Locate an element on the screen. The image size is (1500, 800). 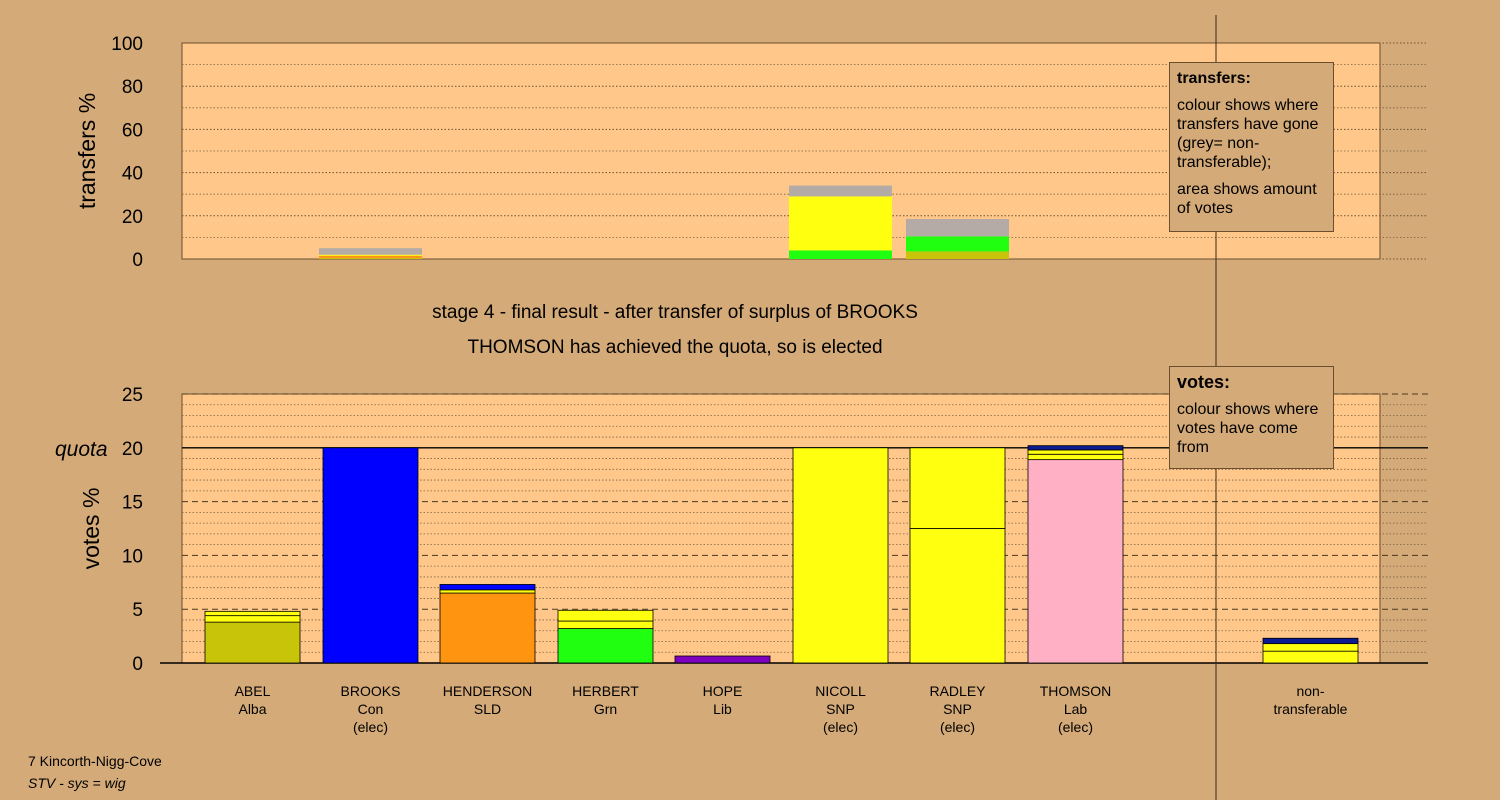
transfers-y-tick-label: 100 is located at coordinates (127, 44).